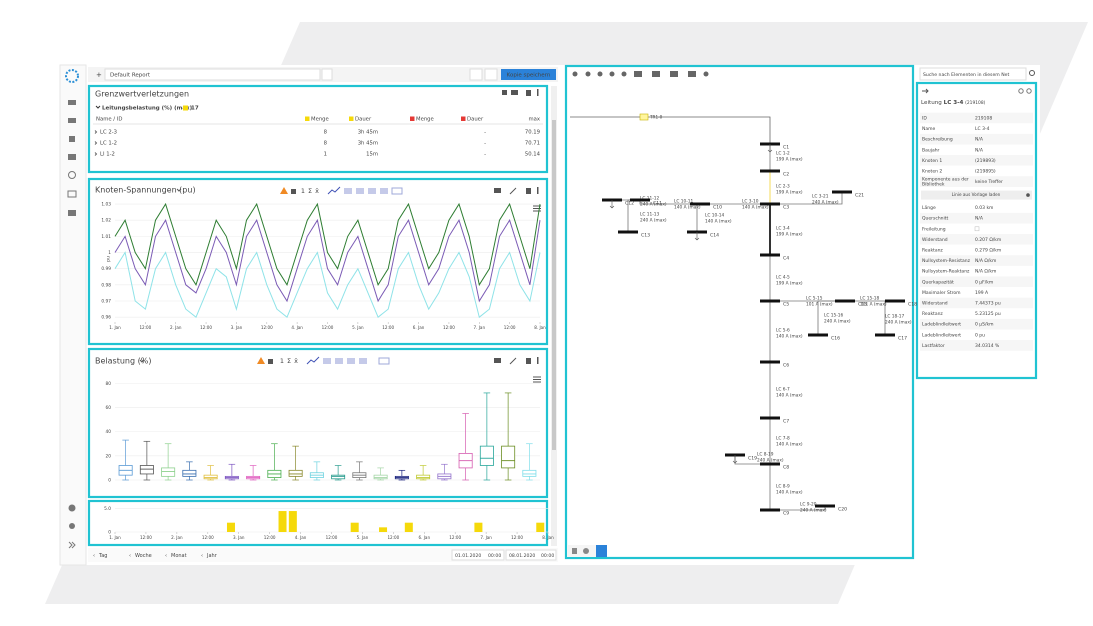 The width and height of the screenshot is (1093, 626). I want to click on panel-icons, so click(399, 236).